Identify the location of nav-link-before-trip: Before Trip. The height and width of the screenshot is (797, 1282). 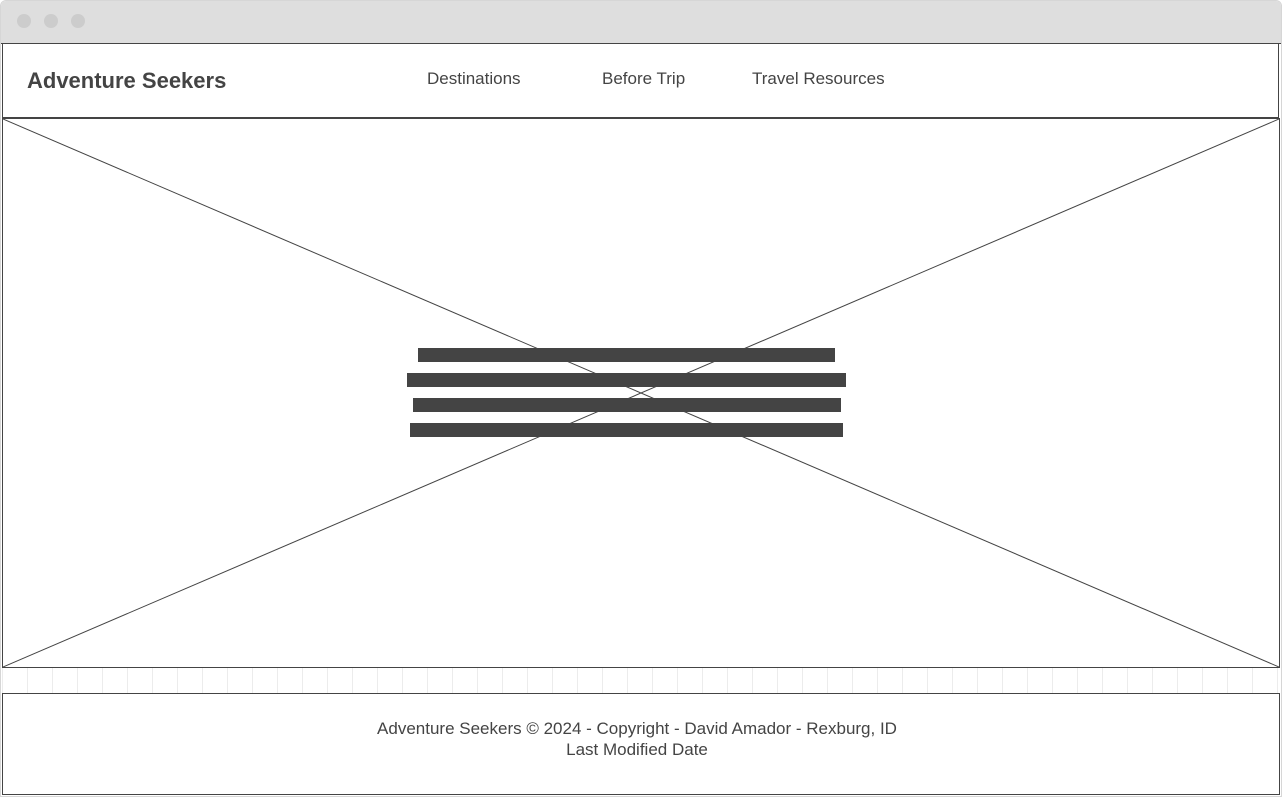
(644, 78).